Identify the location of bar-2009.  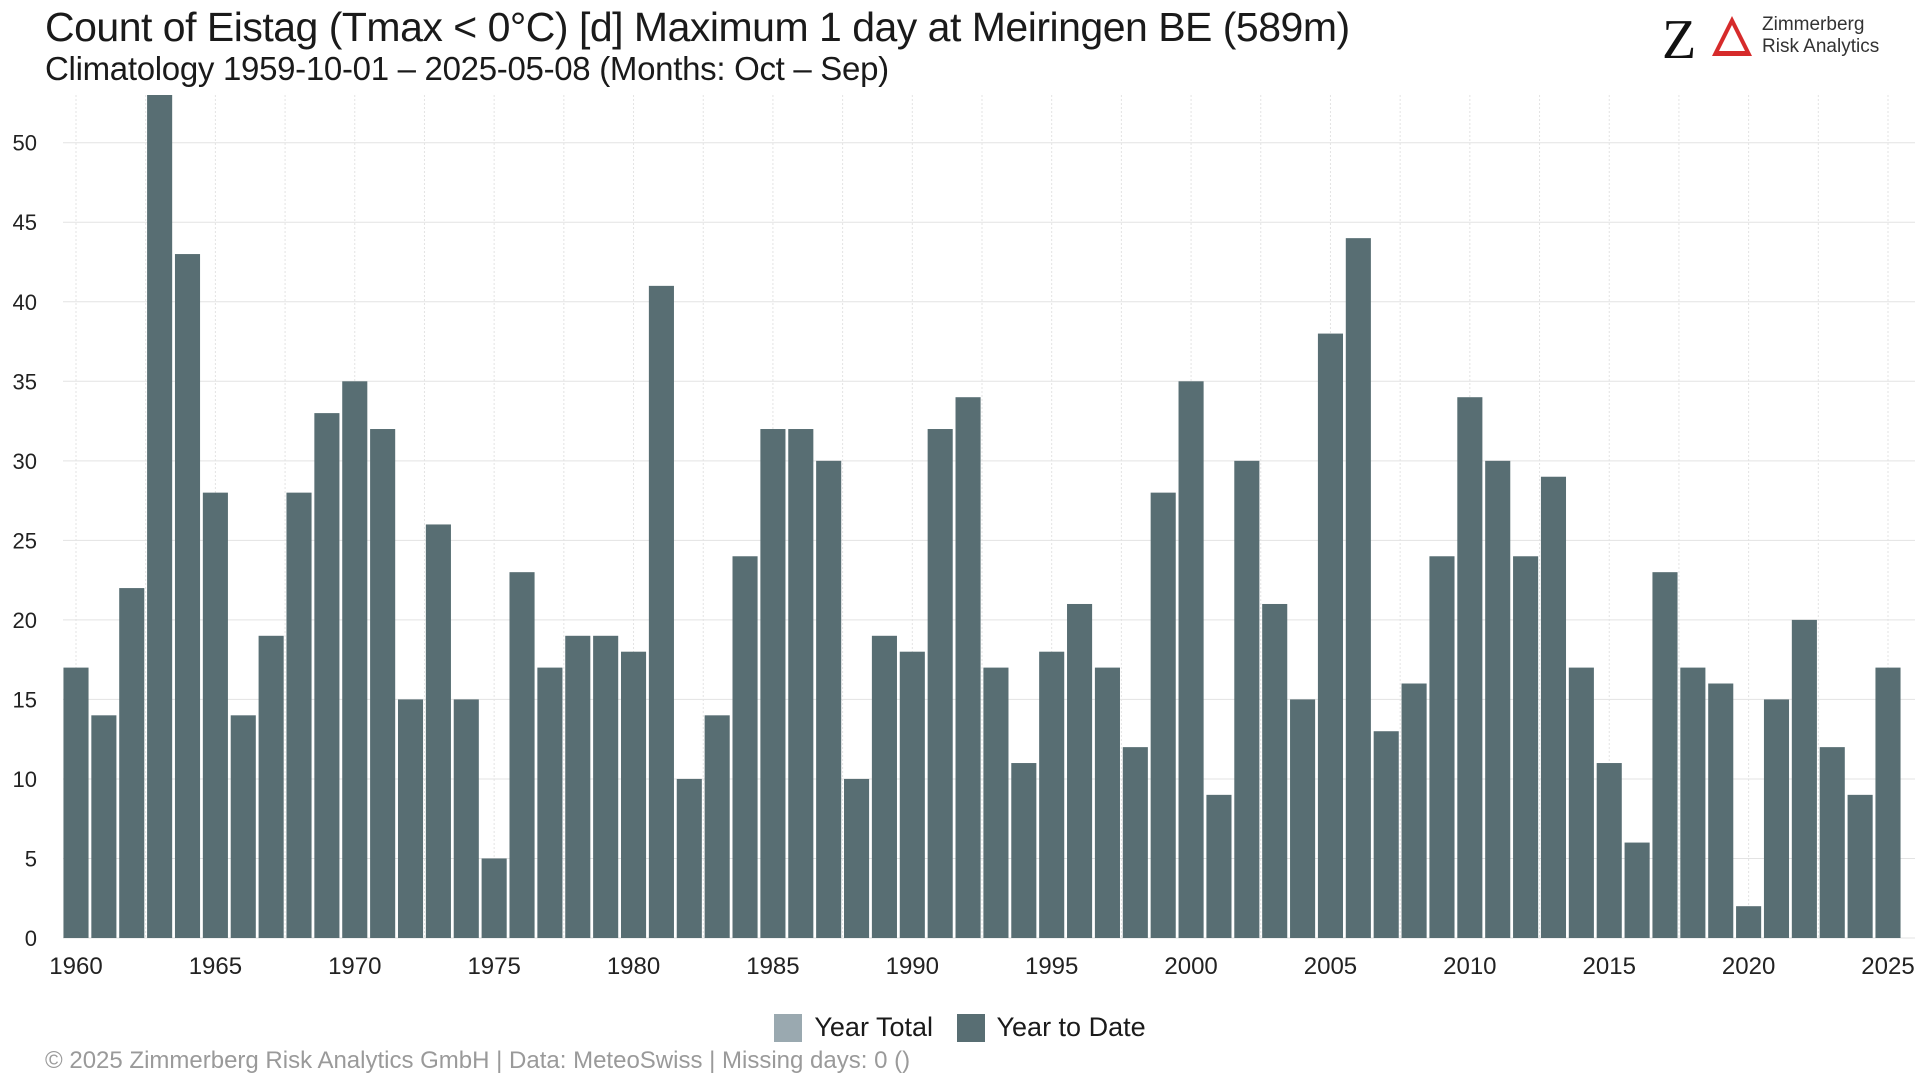
(1442, 747).